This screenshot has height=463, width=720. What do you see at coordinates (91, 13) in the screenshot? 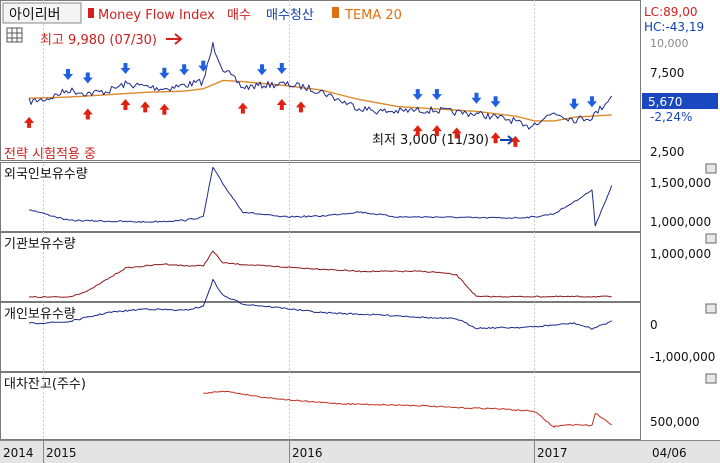
I see `header-marker-red` at bounding box center [91, 13].